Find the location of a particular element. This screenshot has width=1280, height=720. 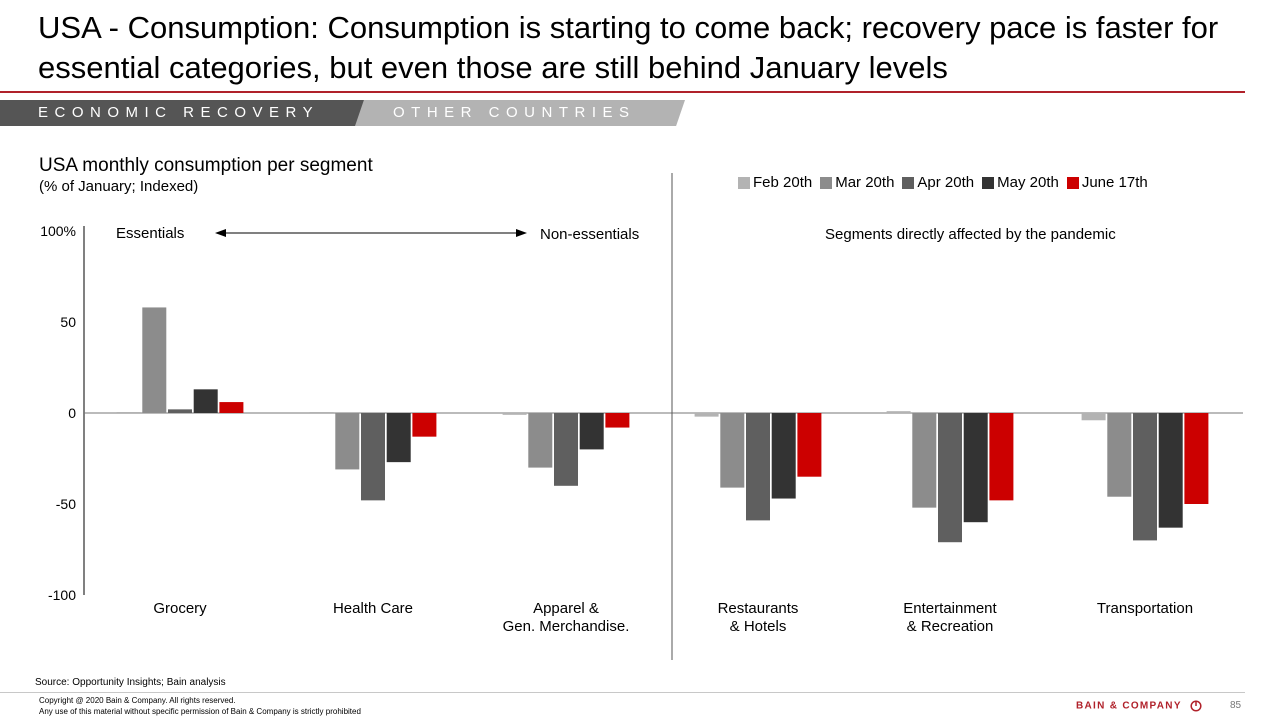

category-label: Health Care is located at coordinates (373, 608).